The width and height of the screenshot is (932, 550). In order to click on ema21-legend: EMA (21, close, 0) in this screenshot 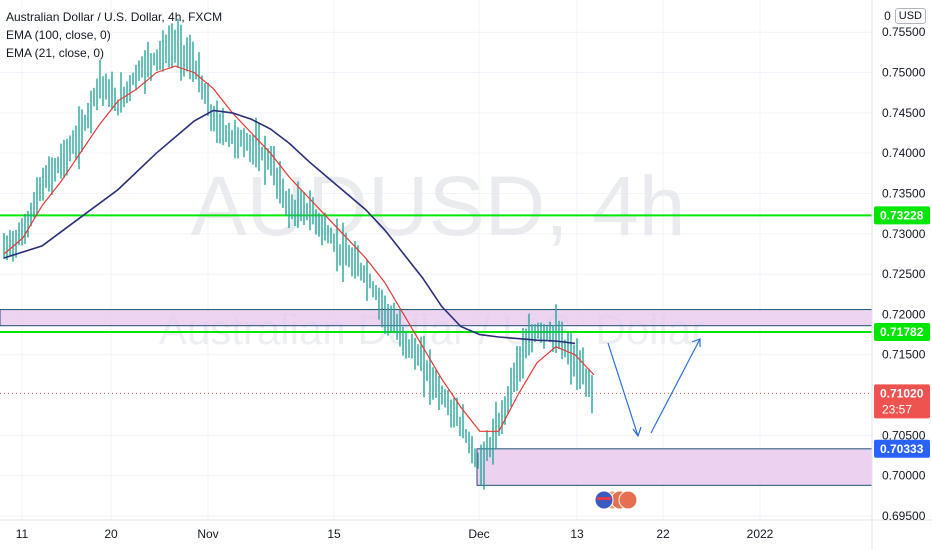, I will do `click(55, 53)`.